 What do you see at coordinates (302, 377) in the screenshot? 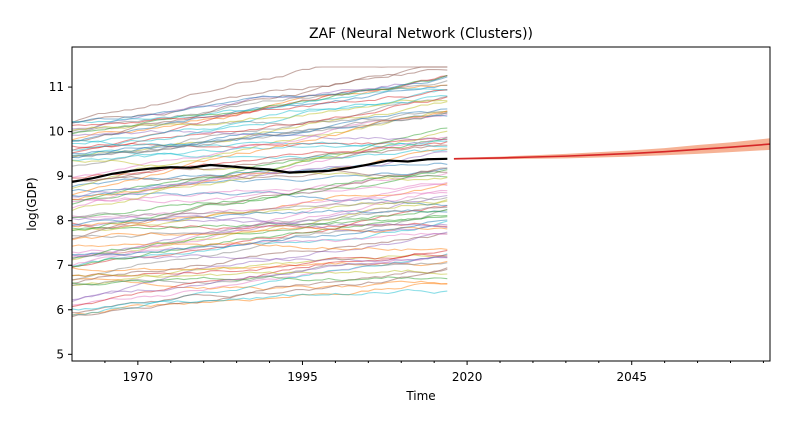
I see `x-tick-label: 1995` at bounding box center [302, 377].